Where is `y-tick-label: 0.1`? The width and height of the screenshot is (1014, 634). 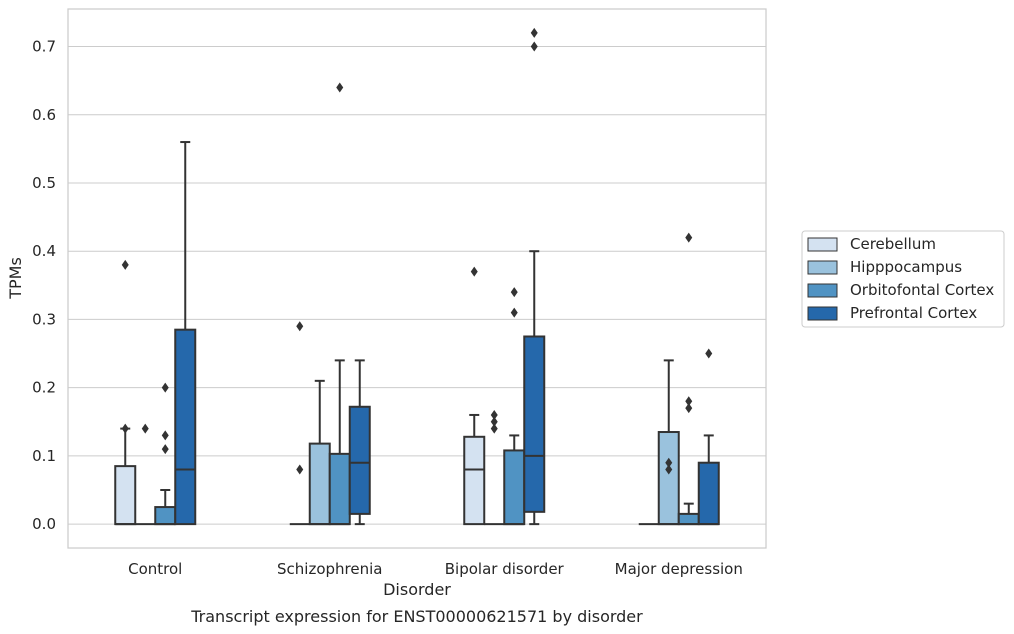
y-tick-label: 0.1 is located at coordinates (44, 456).